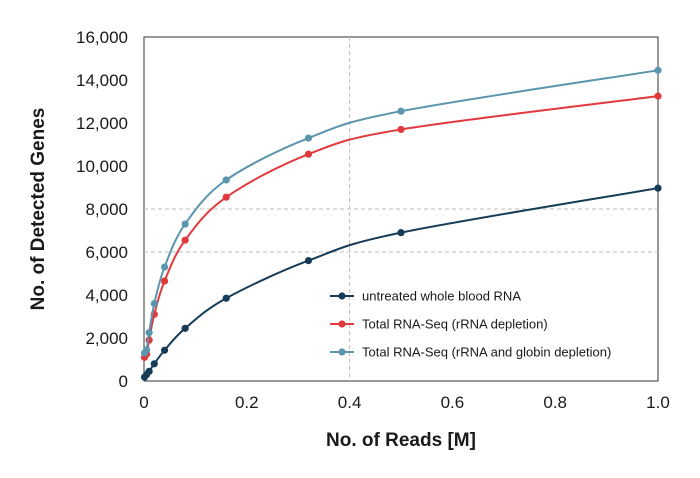 Image resolution: width=700 pixels, height=478 pixels. What do you see at coordinates (106, 252) in the screenshot?
I see `y-tick-label: 6,000` at bounding box center [106, 252].